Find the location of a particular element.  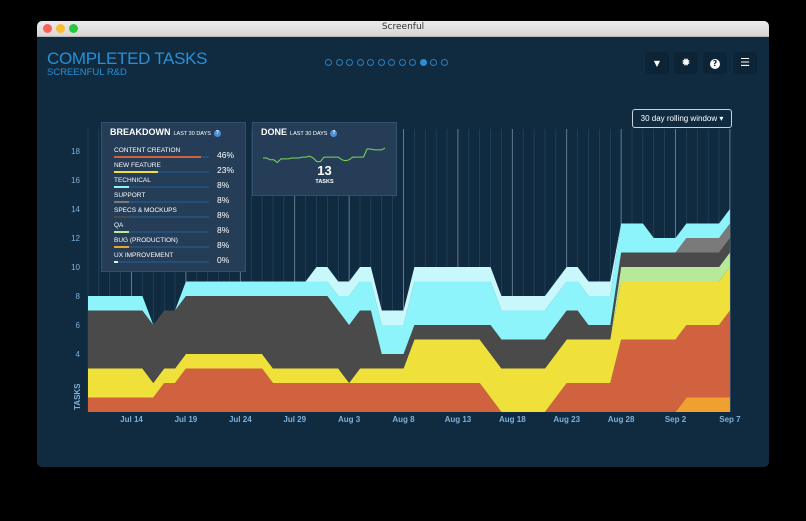

x-tick-label: Sep 2 is located at coordinates (676, 419).